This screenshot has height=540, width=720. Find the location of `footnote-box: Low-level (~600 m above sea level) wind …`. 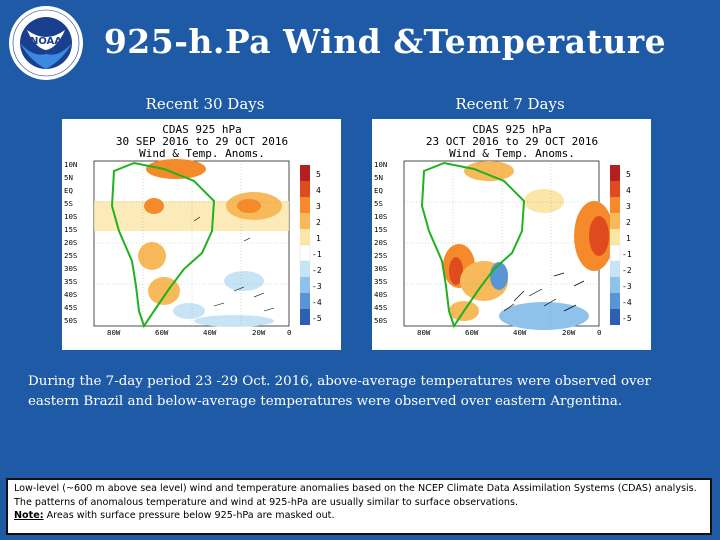

footnote-box: Low-level (~600 m above sea level) wind … is located at coordinates (359, 506).